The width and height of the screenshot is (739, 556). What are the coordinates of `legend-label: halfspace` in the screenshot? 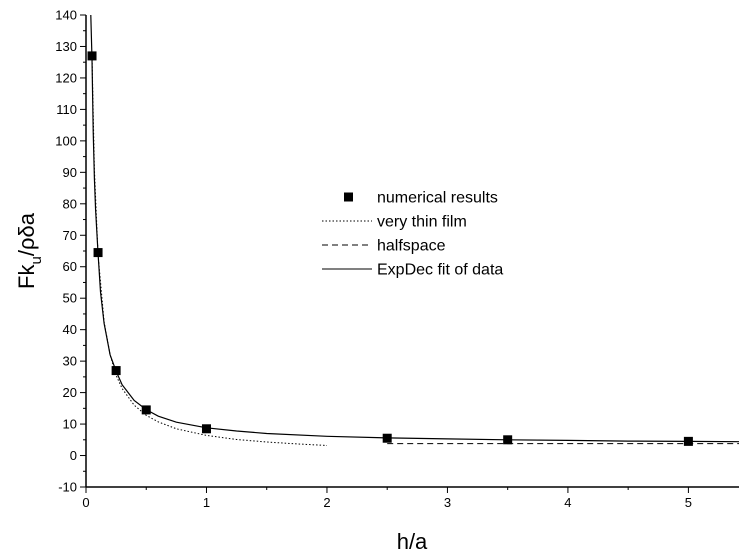 It's located at (411, 246).